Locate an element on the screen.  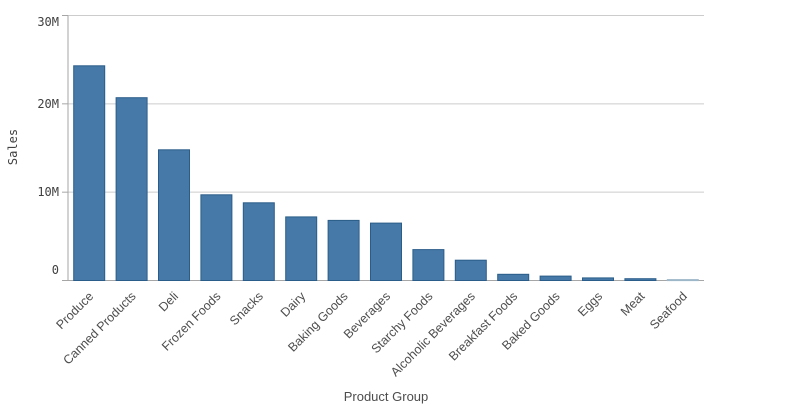
bar-dairy is located at coordinates (301, 248).